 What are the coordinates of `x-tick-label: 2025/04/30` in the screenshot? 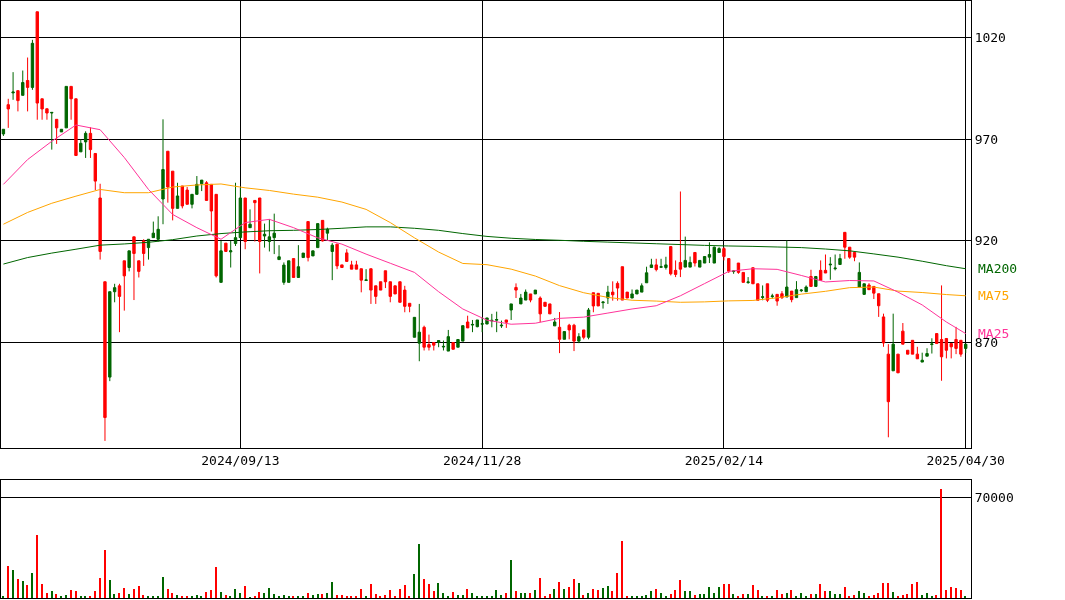 It's located at (965, 460).